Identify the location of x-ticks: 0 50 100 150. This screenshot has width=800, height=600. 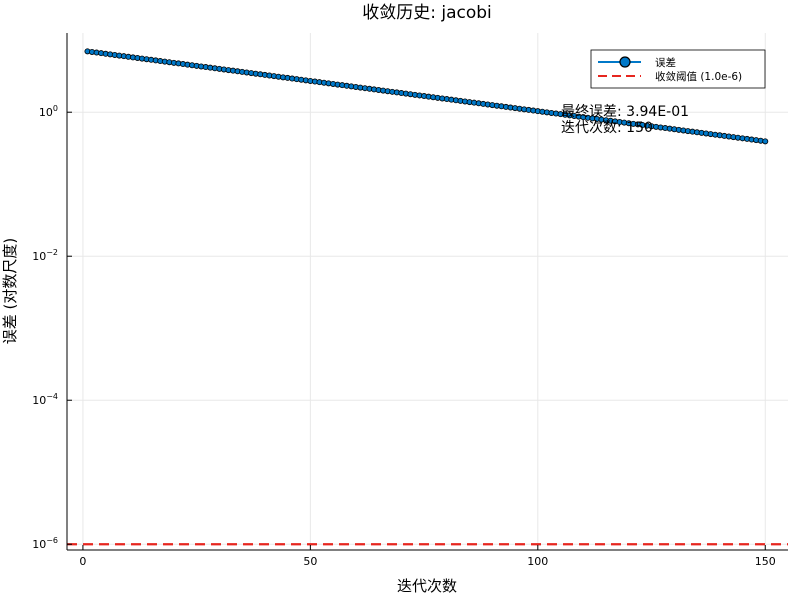
(427, 556).